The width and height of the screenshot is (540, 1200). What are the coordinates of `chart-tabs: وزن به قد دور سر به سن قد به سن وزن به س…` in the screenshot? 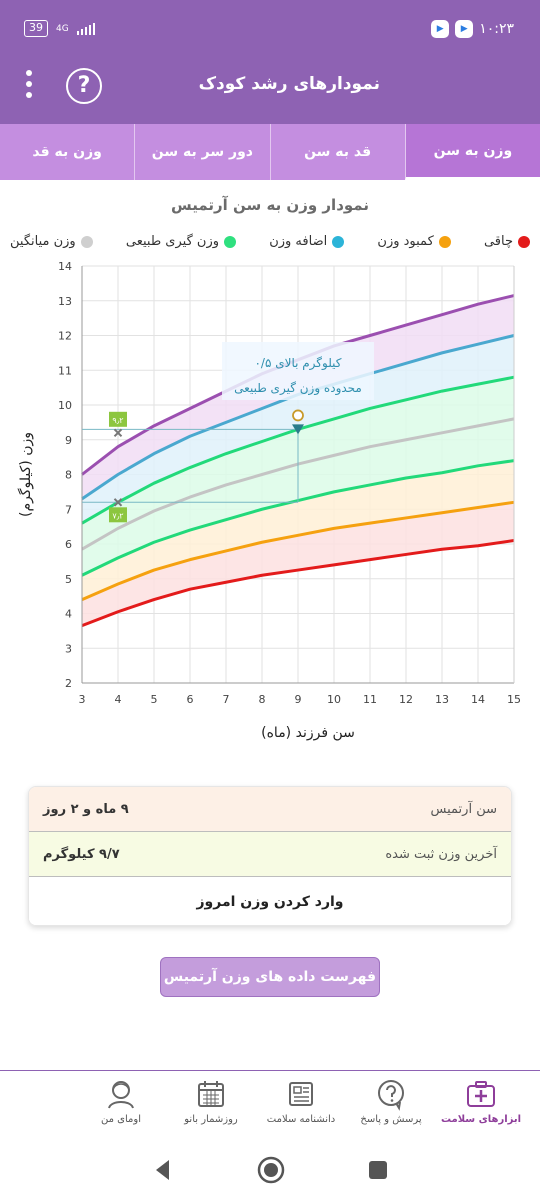 It's located at (270, 152).